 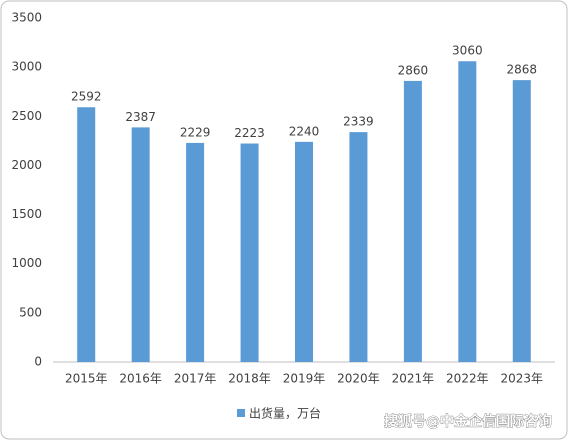 What do you see at coordinates (140, 117) in the screenshot?
I see `data-label: 2387` at bounding box center [140, 117].